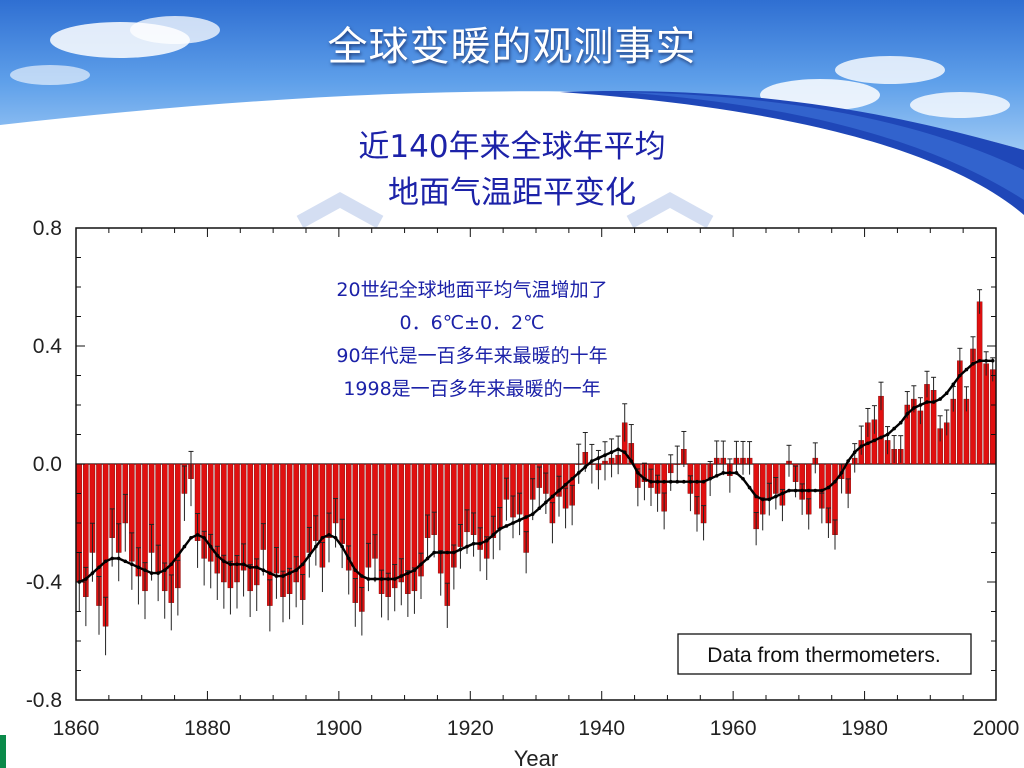 This screenshot has width=1024, height=768. What do you see at coordinates (920, 405) in the screenshot?
I see `smooth-point-1989` at bounding box center [920, 405].